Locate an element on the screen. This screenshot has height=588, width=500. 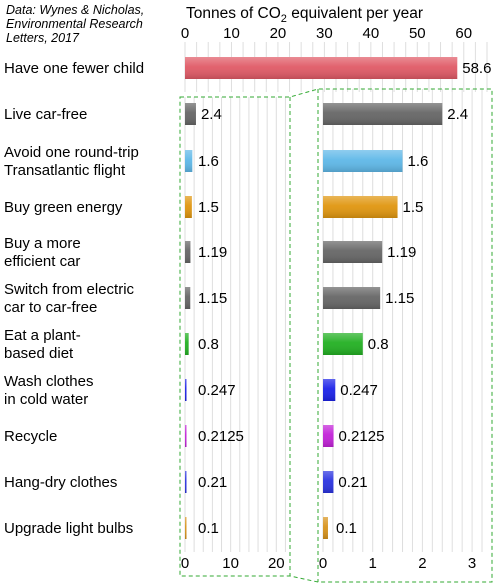
category-label: Hang-dry clothes is located at coordinates (60, 482).